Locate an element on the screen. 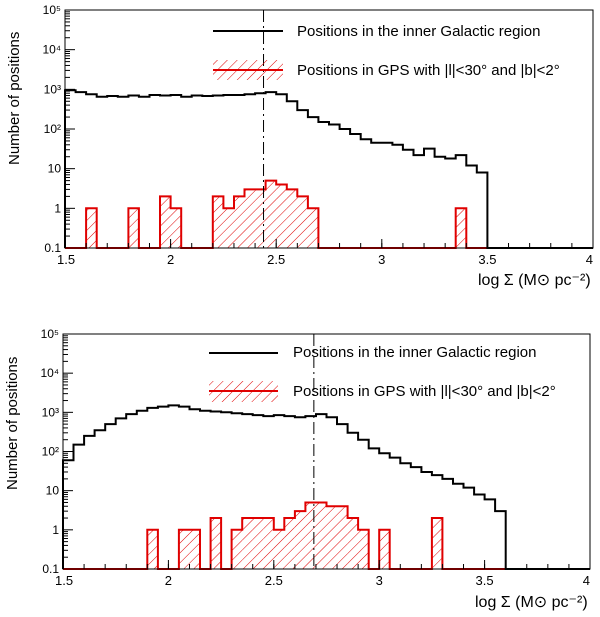  hist-gps-bottom is located at coordinates (326, 535).